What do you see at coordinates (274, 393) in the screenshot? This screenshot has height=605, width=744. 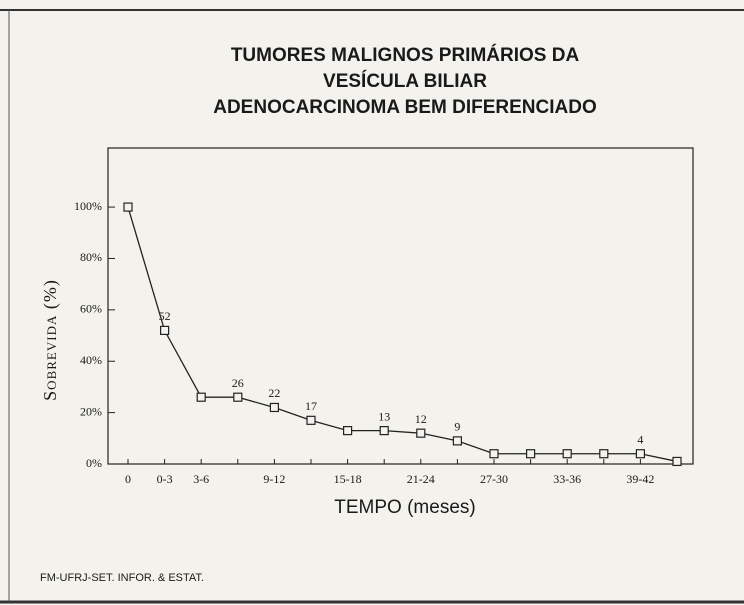 I see `data-label: 22` at bounding box center [274, 393].